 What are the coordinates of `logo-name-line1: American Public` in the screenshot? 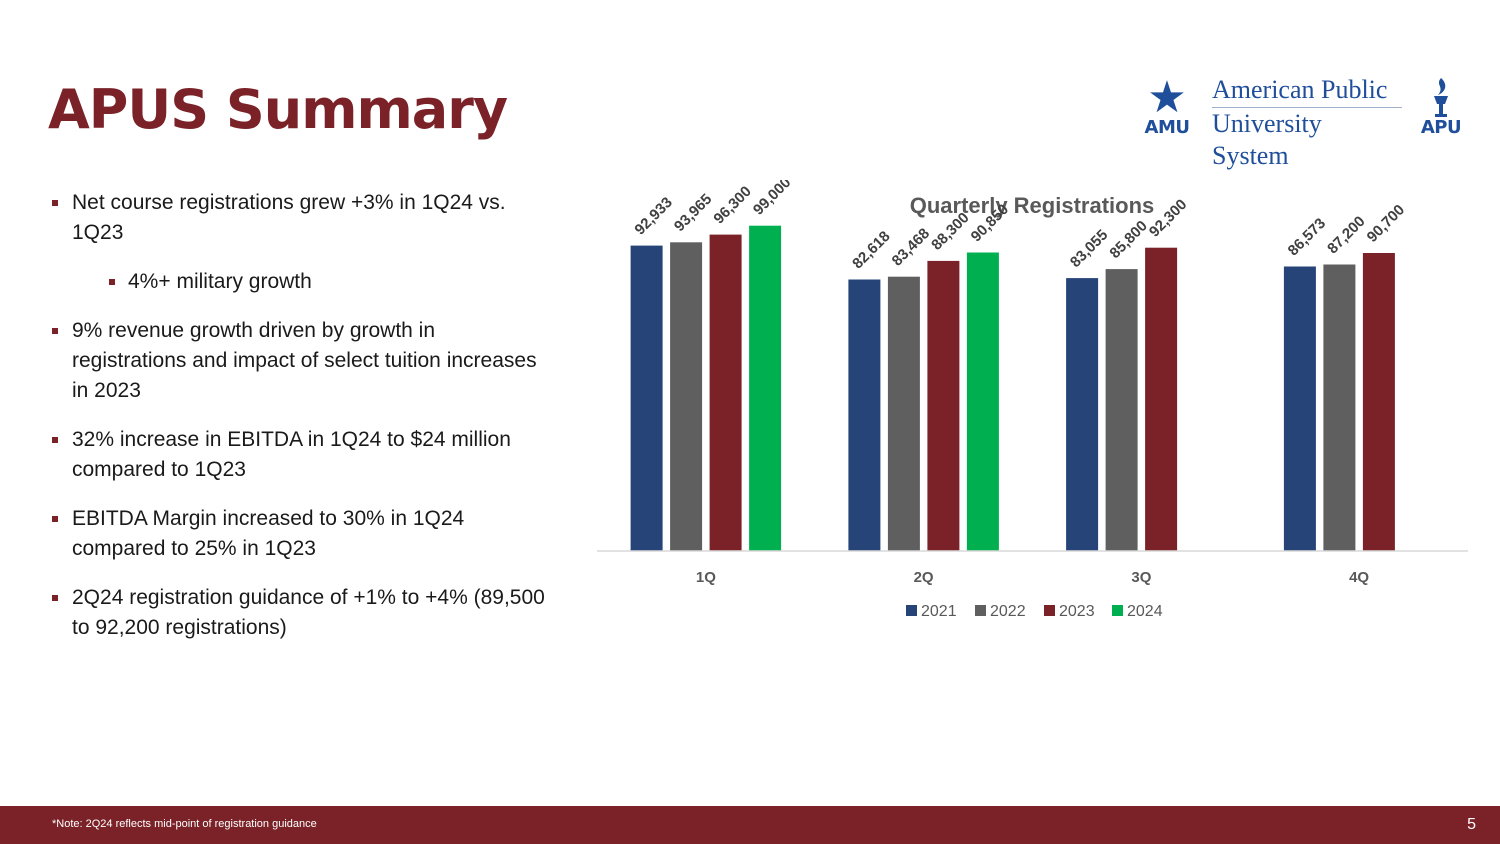 It's located at (1307, 91).